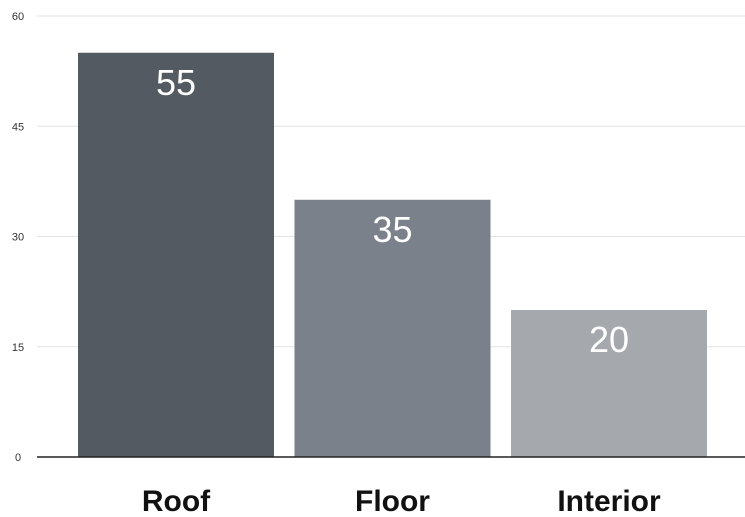 The image size is (745, 517). I want to click on category-labels: Roof Floor Interior, so click(401, 501).